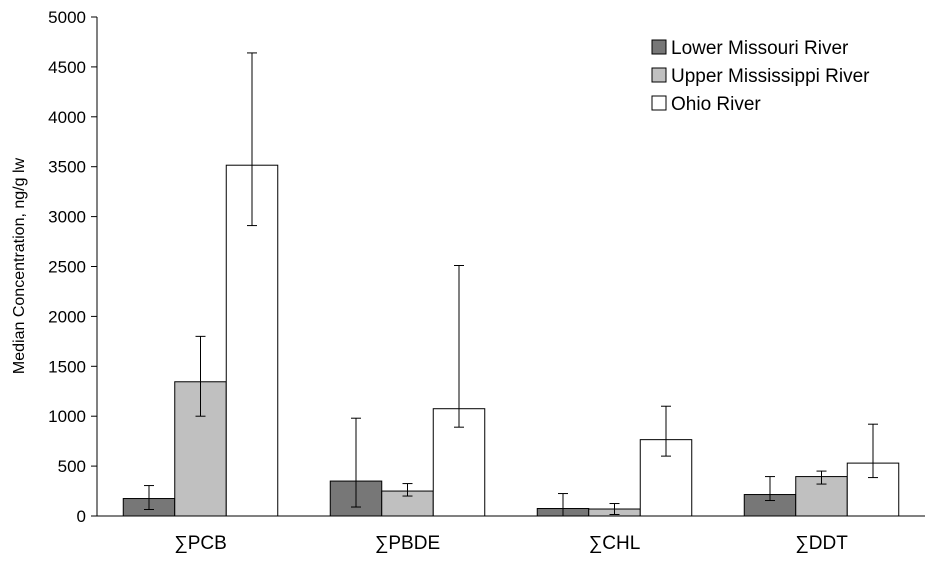 The image size is (937, 561). What do you see at coordinates (821, 543) in the screenshot?
I see `x-category-label: ∑DDT` at bounding box center [821, 543].